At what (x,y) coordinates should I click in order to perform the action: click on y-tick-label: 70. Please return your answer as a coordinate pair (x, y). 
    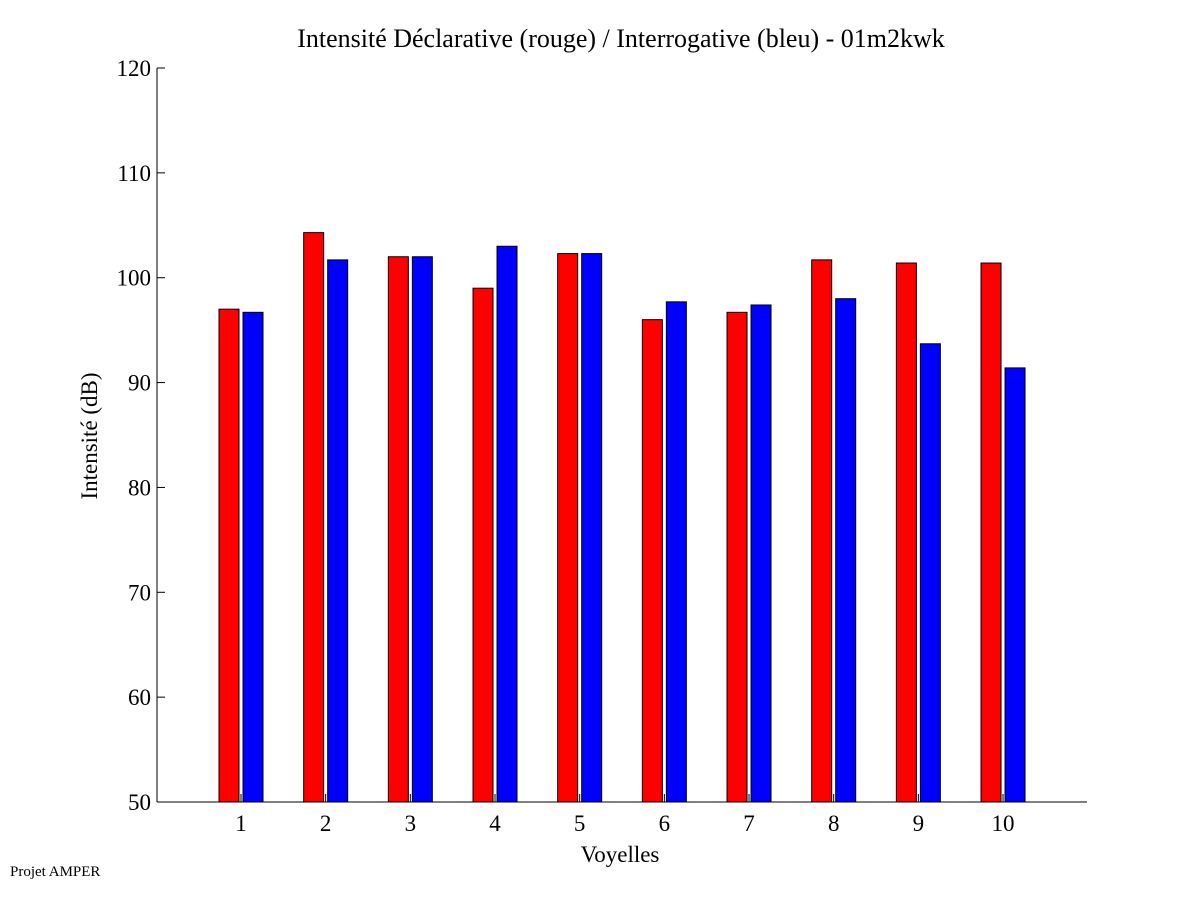
    Looking at the image, I should click on (139, 592).